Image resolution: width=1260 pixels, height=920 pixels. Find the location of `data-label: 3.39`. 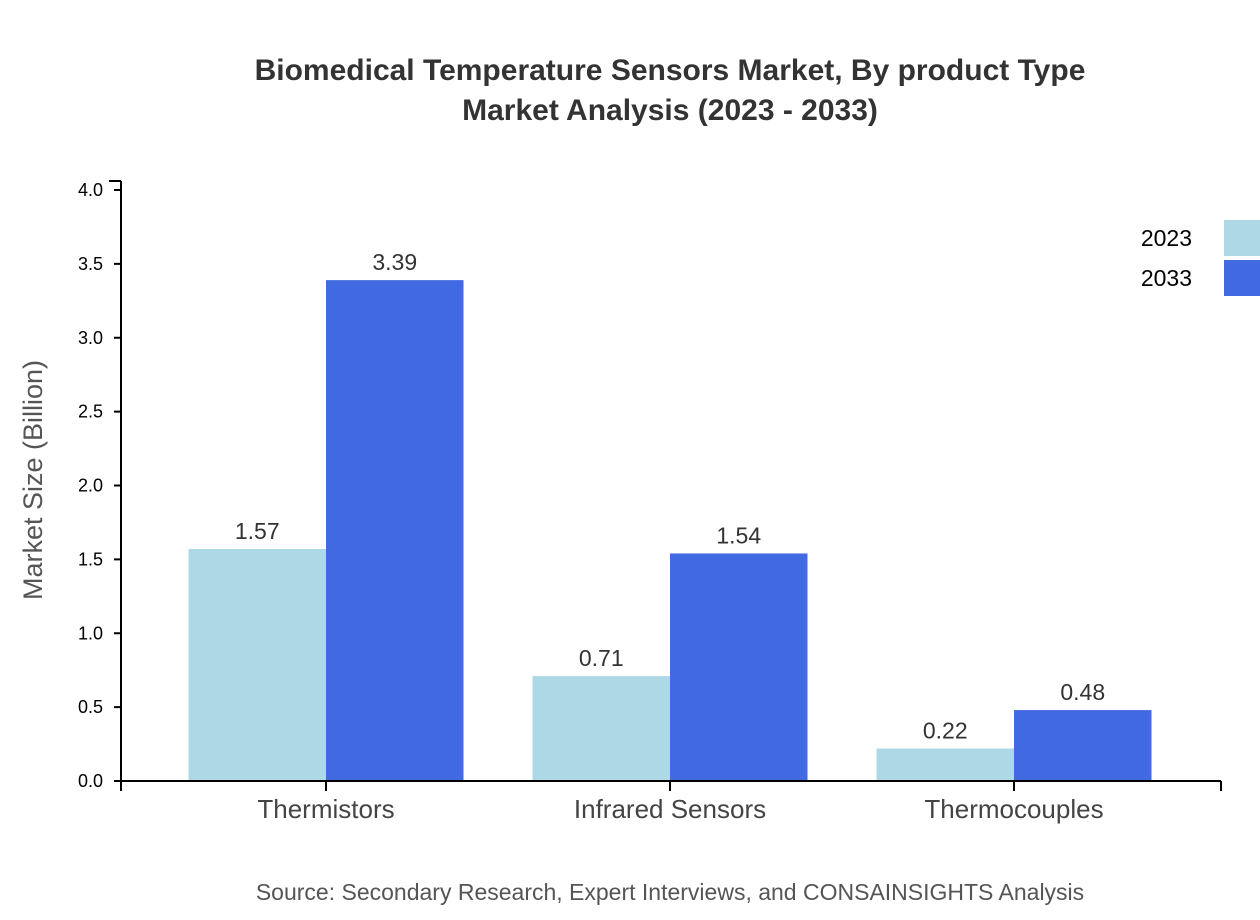

data-label: 3.39 is located at coordinates (394, 262).